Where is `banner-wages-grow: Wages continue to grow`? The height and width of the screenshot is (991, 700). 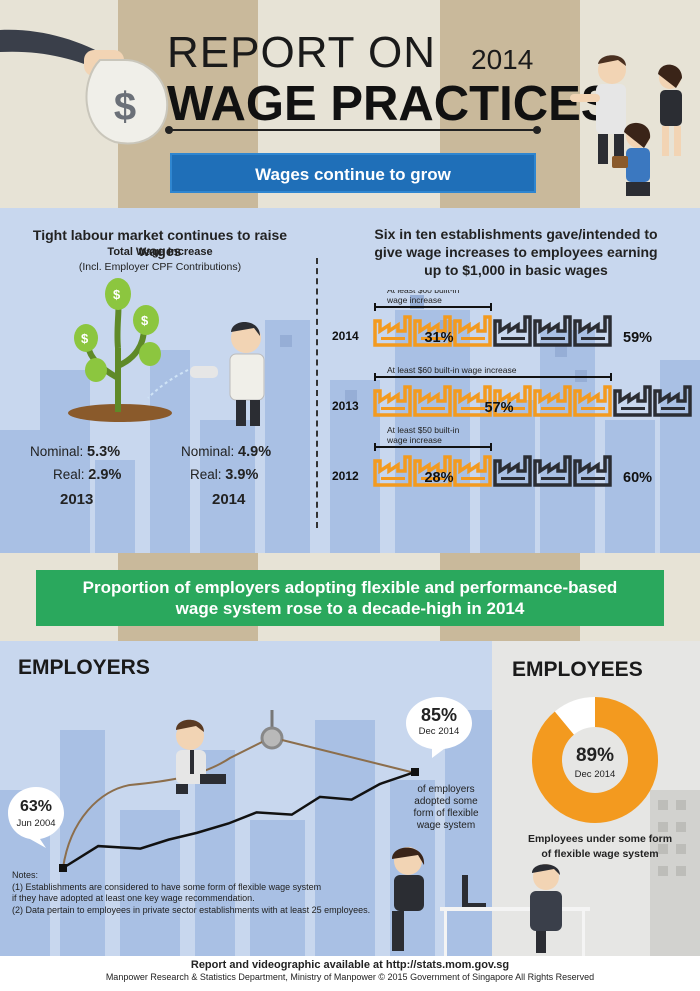 banner-wages-grow: Wages continue to grow is located at coordinates (353, 173).